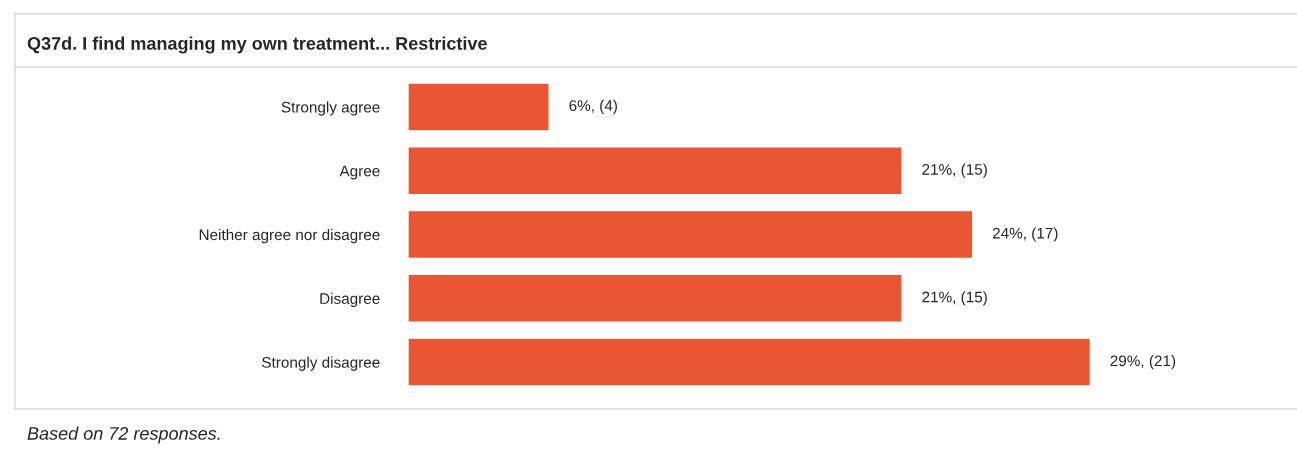 Image resolution: width=1297 pixels, height=450 pixels. Describe the element at coordinates (1025, 234) in the screenshot. I see `data-label: 24%, (17)` at that location.